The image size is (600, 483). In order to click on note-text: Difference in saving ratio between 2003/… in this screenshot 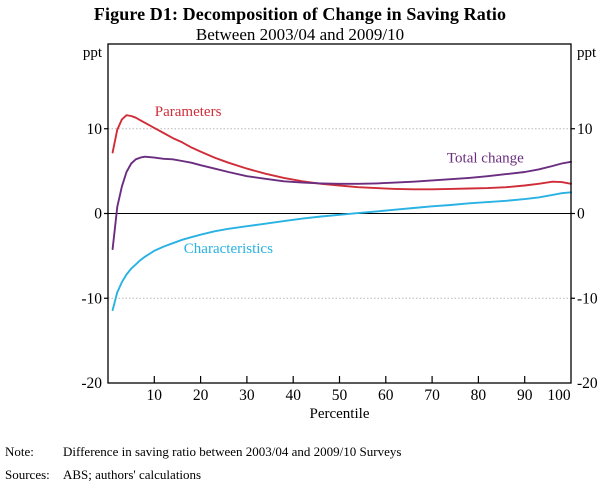, I will do `click(232, 451)`.